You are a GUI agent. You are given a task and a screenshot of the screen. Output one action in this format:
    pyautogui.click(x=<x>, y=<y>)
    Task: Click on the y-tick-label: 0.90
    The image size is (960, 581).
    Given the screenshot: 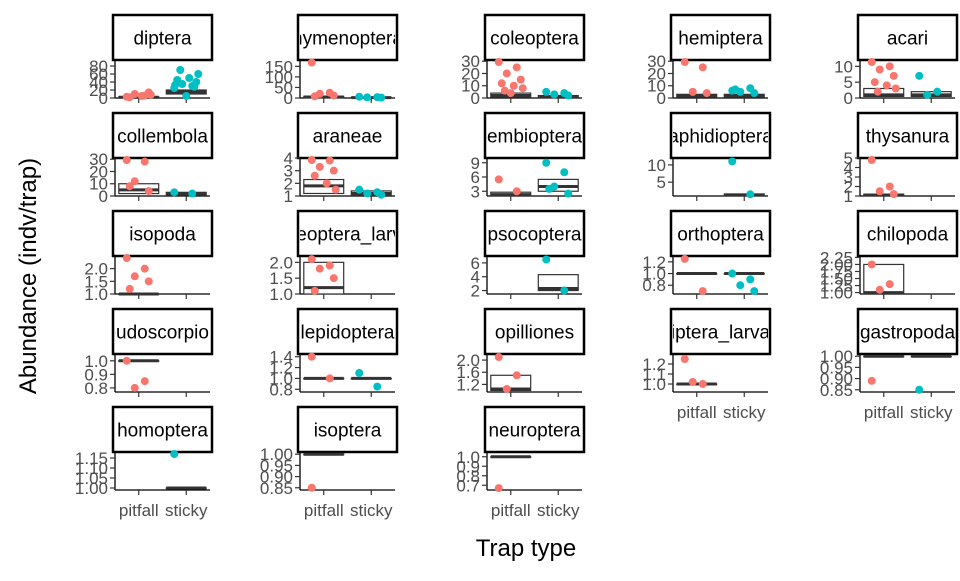 What is the action you would take?
    pyautogui.click(x=836, y=379)
    